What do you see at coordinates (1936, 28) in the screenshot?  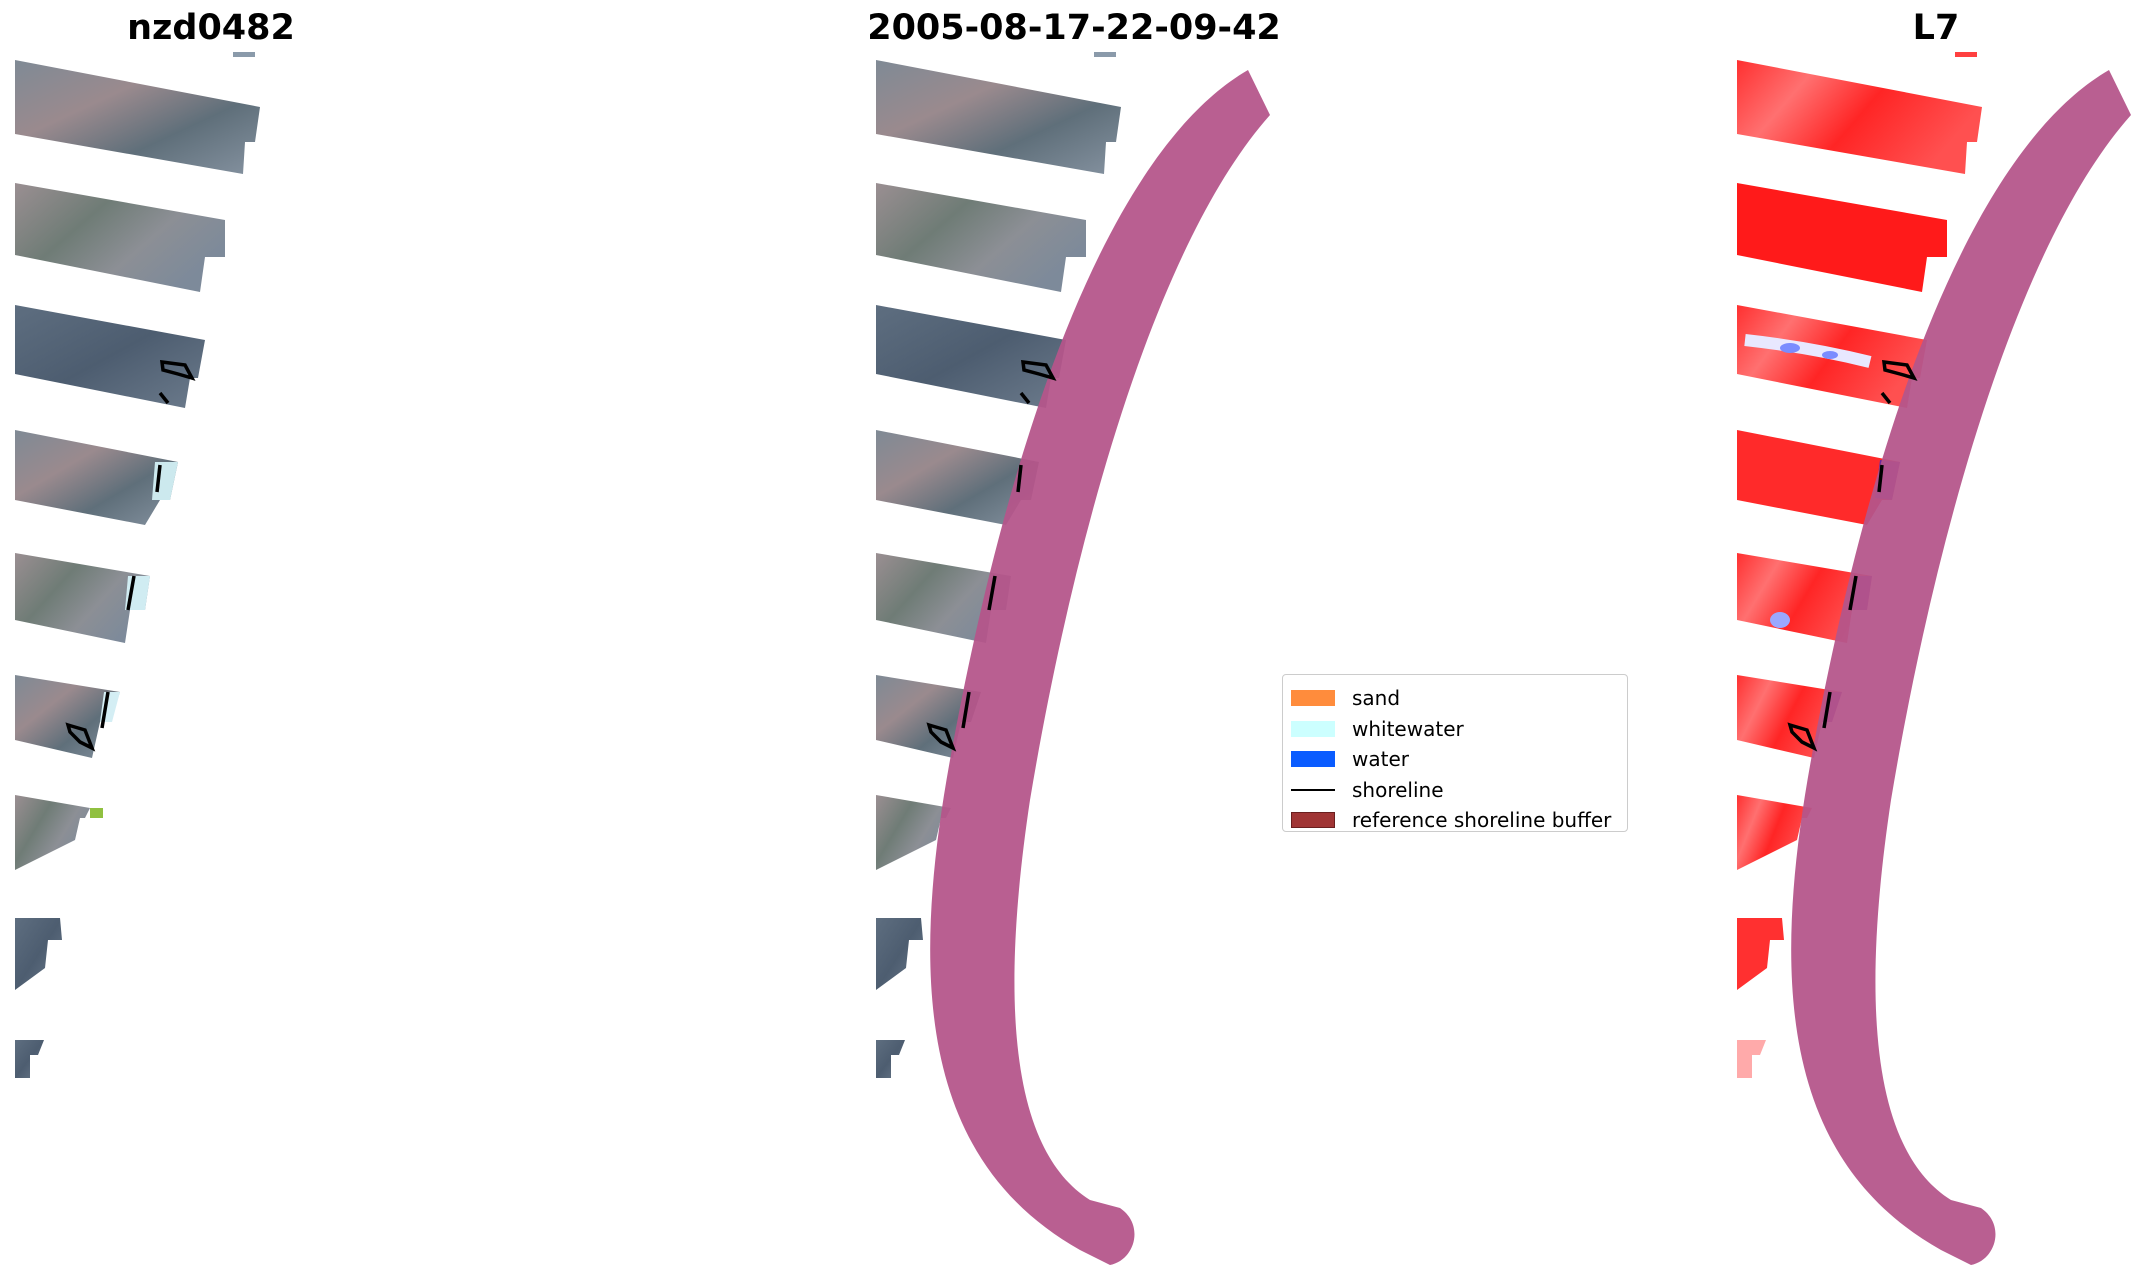 I see `panel-title-satellite: L7` at bounding box center [1936, 28].